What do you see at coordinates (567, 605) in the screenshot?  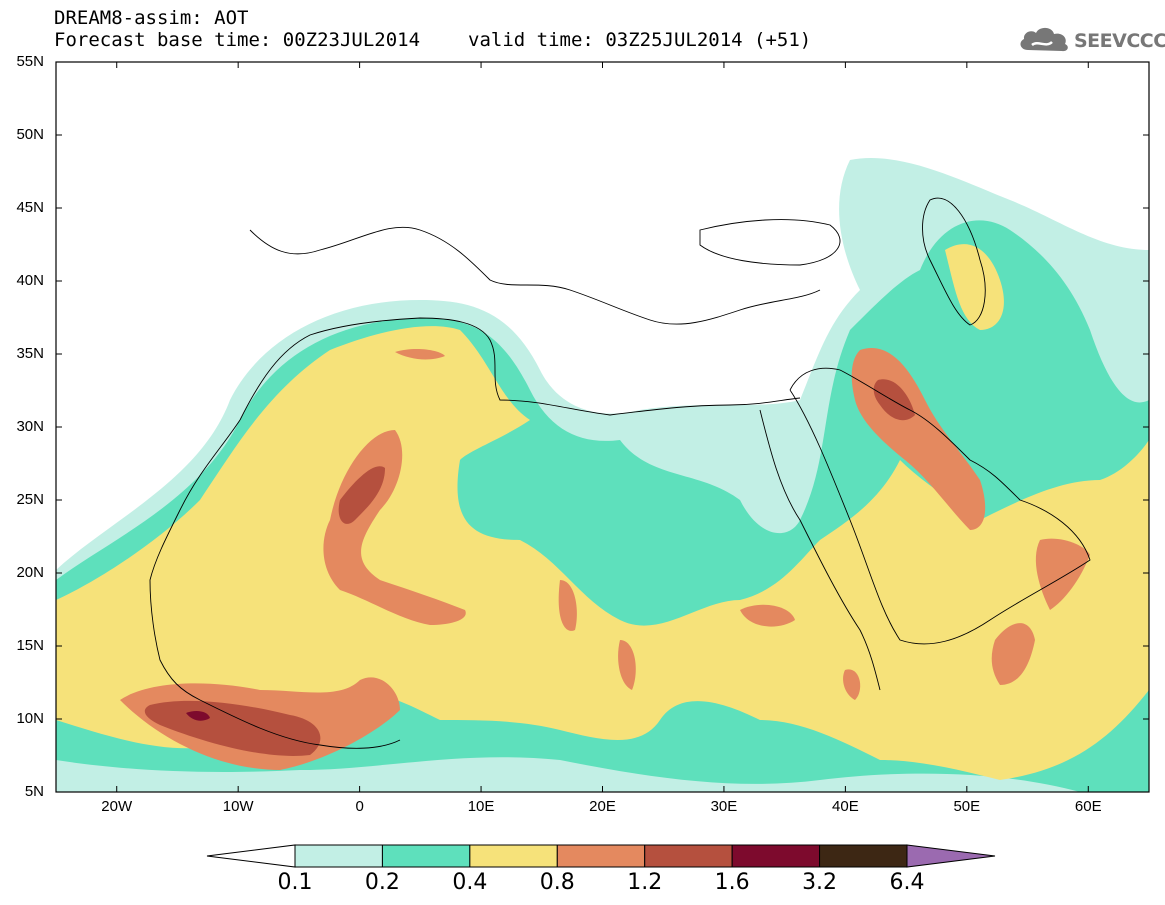 I see `aot-contour-0.8-sudan` at bounding box center [567, 605].